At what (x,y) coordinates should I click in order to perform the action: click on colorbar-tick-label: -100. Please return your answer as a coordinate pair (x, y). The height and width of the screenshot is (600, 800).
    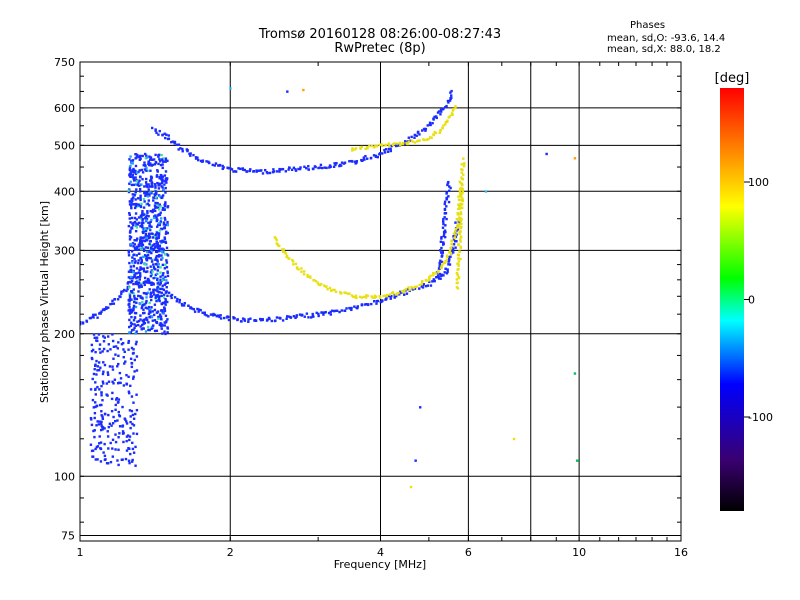
    Looking at the image, I should click on (760, 417).